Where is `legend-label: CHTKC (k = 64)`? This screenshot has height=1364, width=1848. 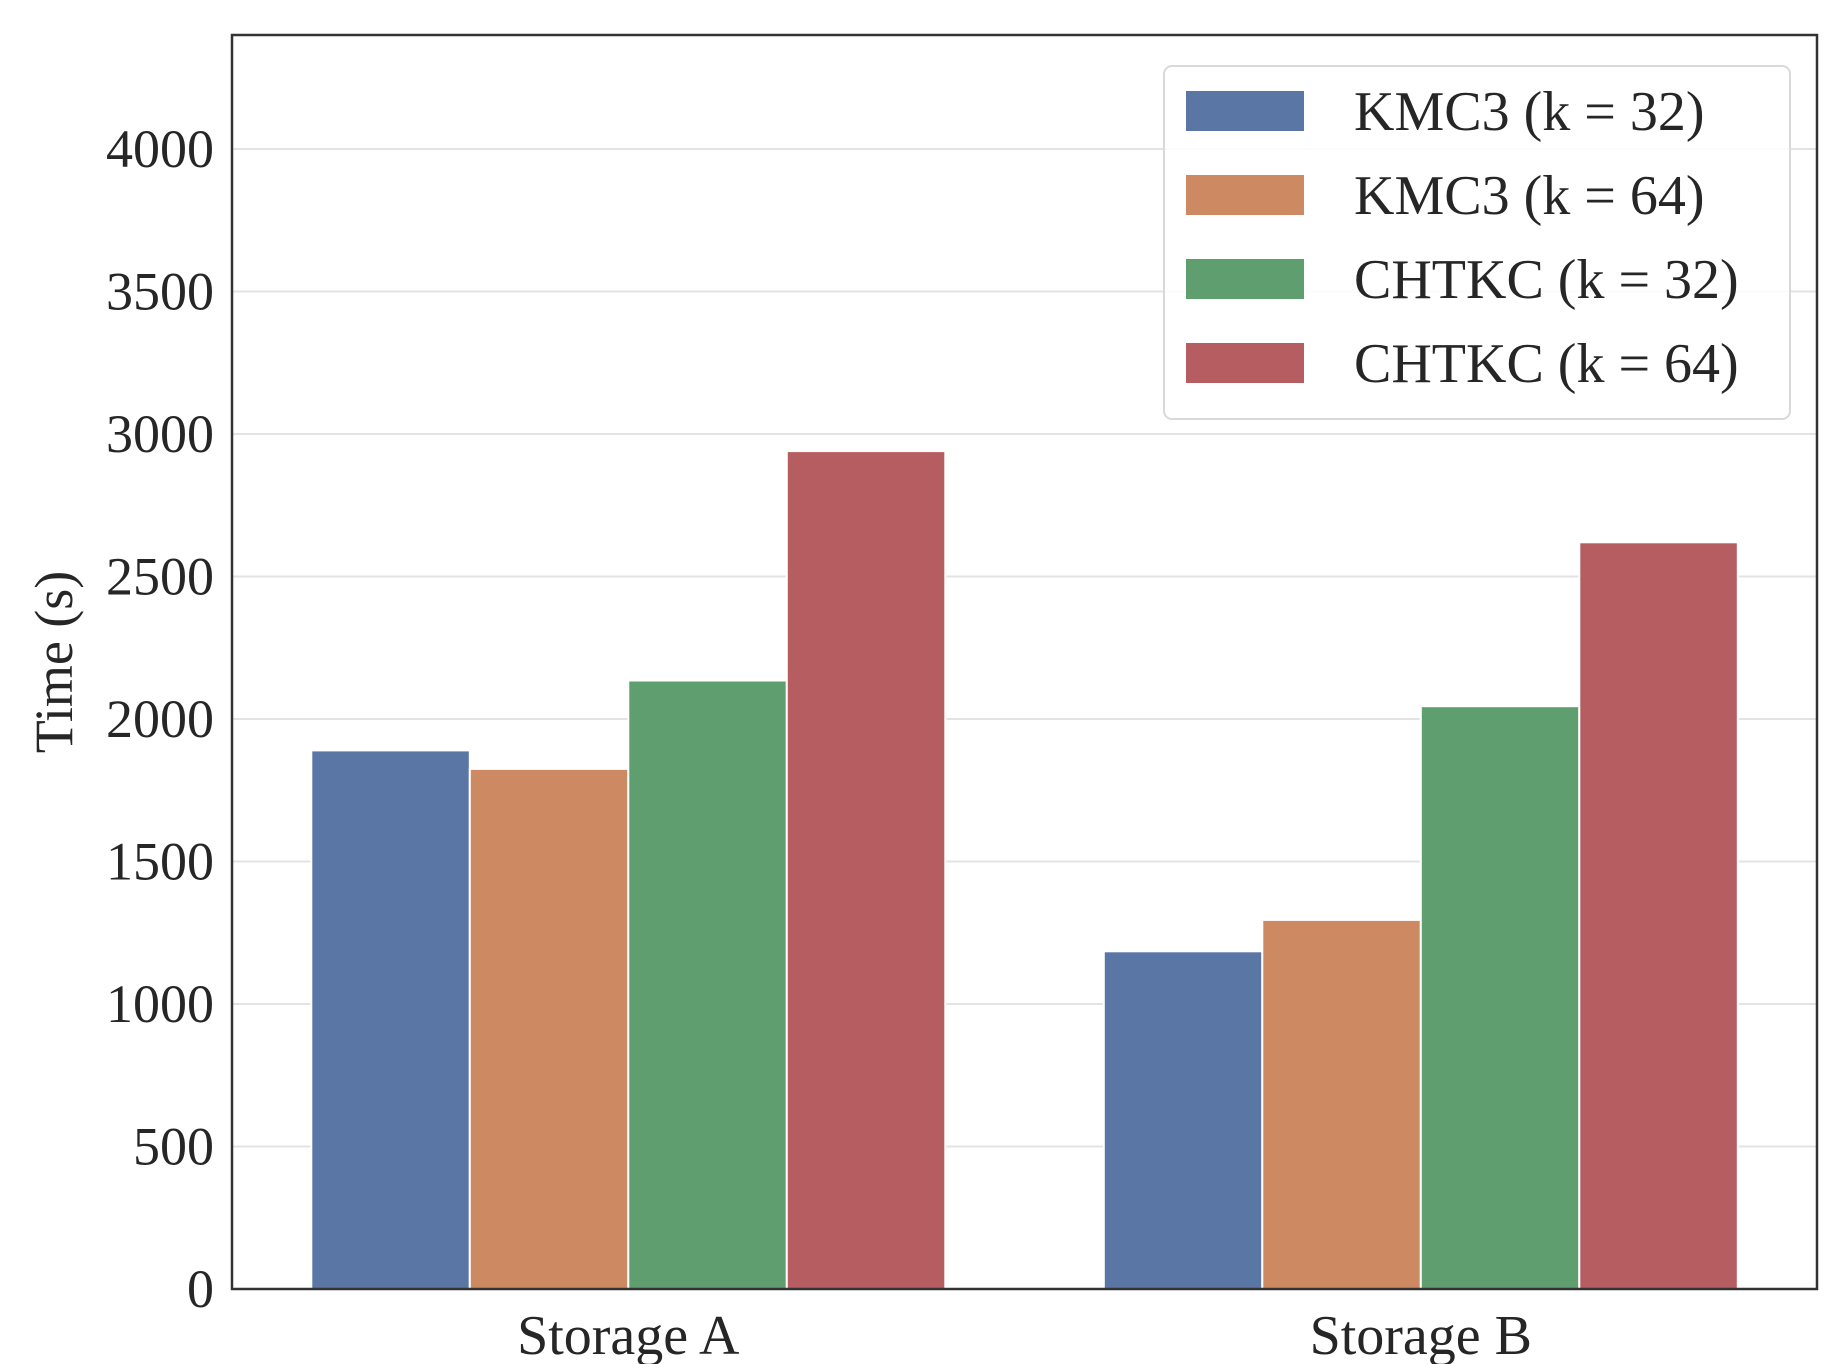 legend-label: CHTKC (k = 64) is located at coordinates (1546, 364).